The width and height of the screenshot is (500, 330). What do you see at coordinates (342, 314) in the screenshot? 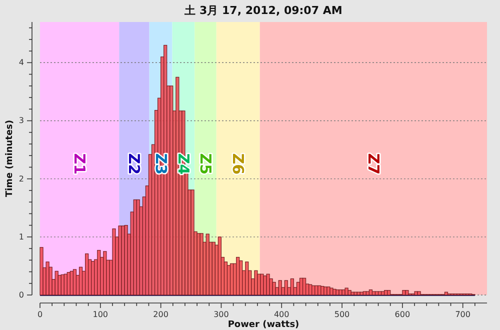
I see `x-tick-label: 500` at bounding box center [342, 314].